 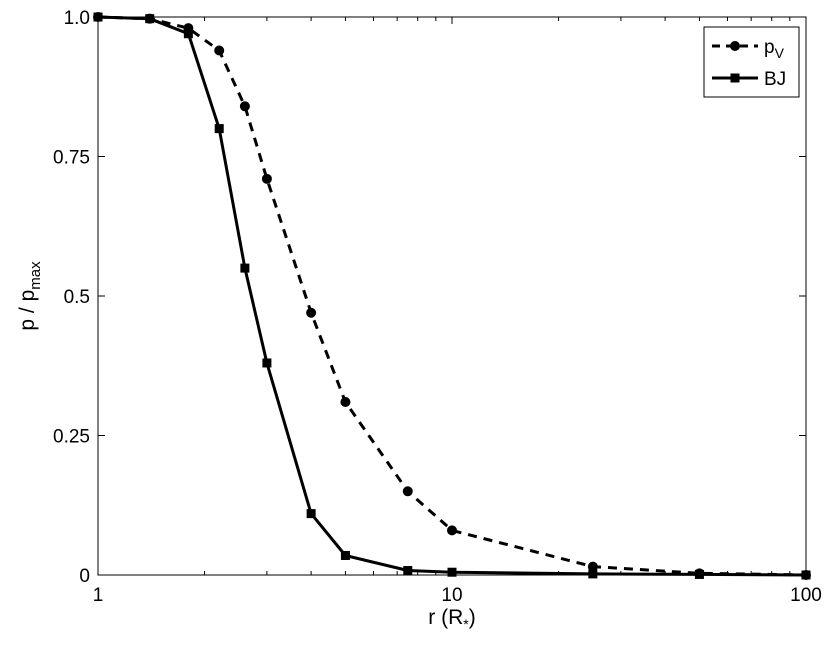 I want to click on y-tick-label: 0.5, so click(x=77, y=297).